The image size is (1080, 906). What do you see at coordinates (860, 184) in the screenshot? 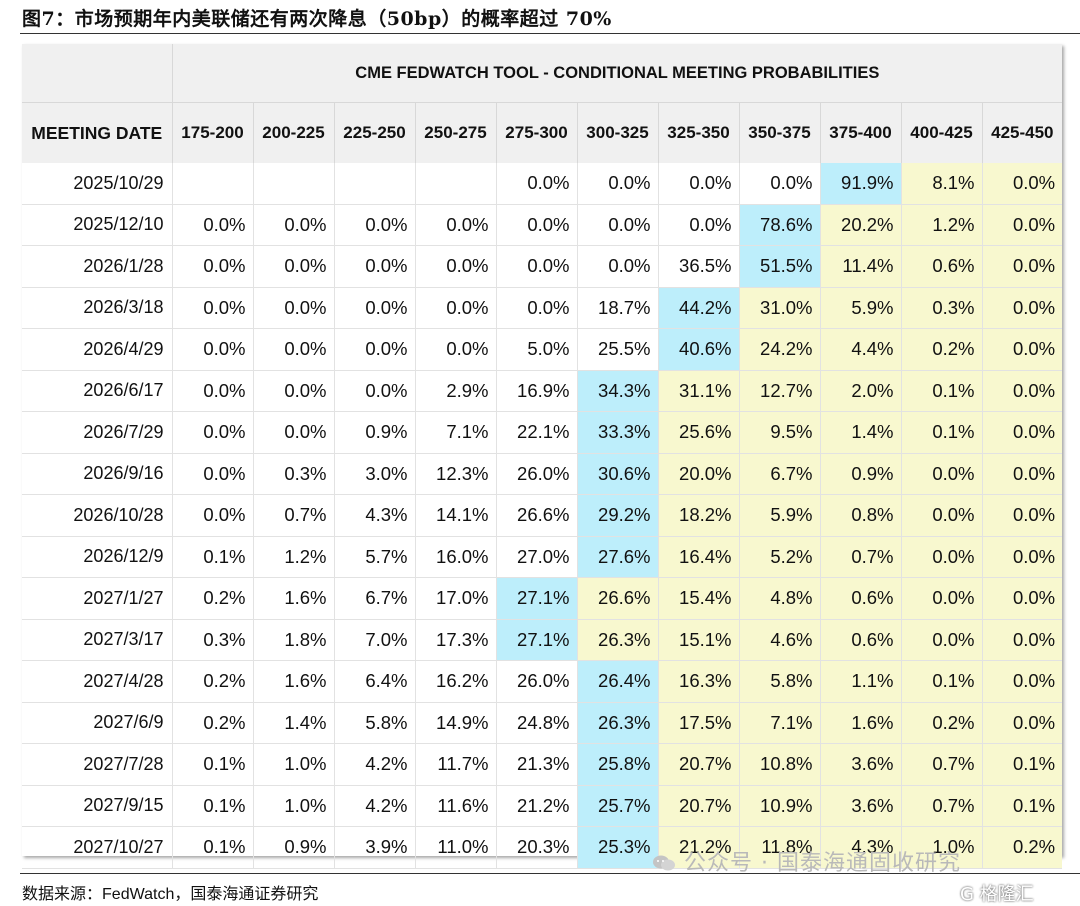
I see `probability-cell: 91.9%` at bounding box center [860, 184].